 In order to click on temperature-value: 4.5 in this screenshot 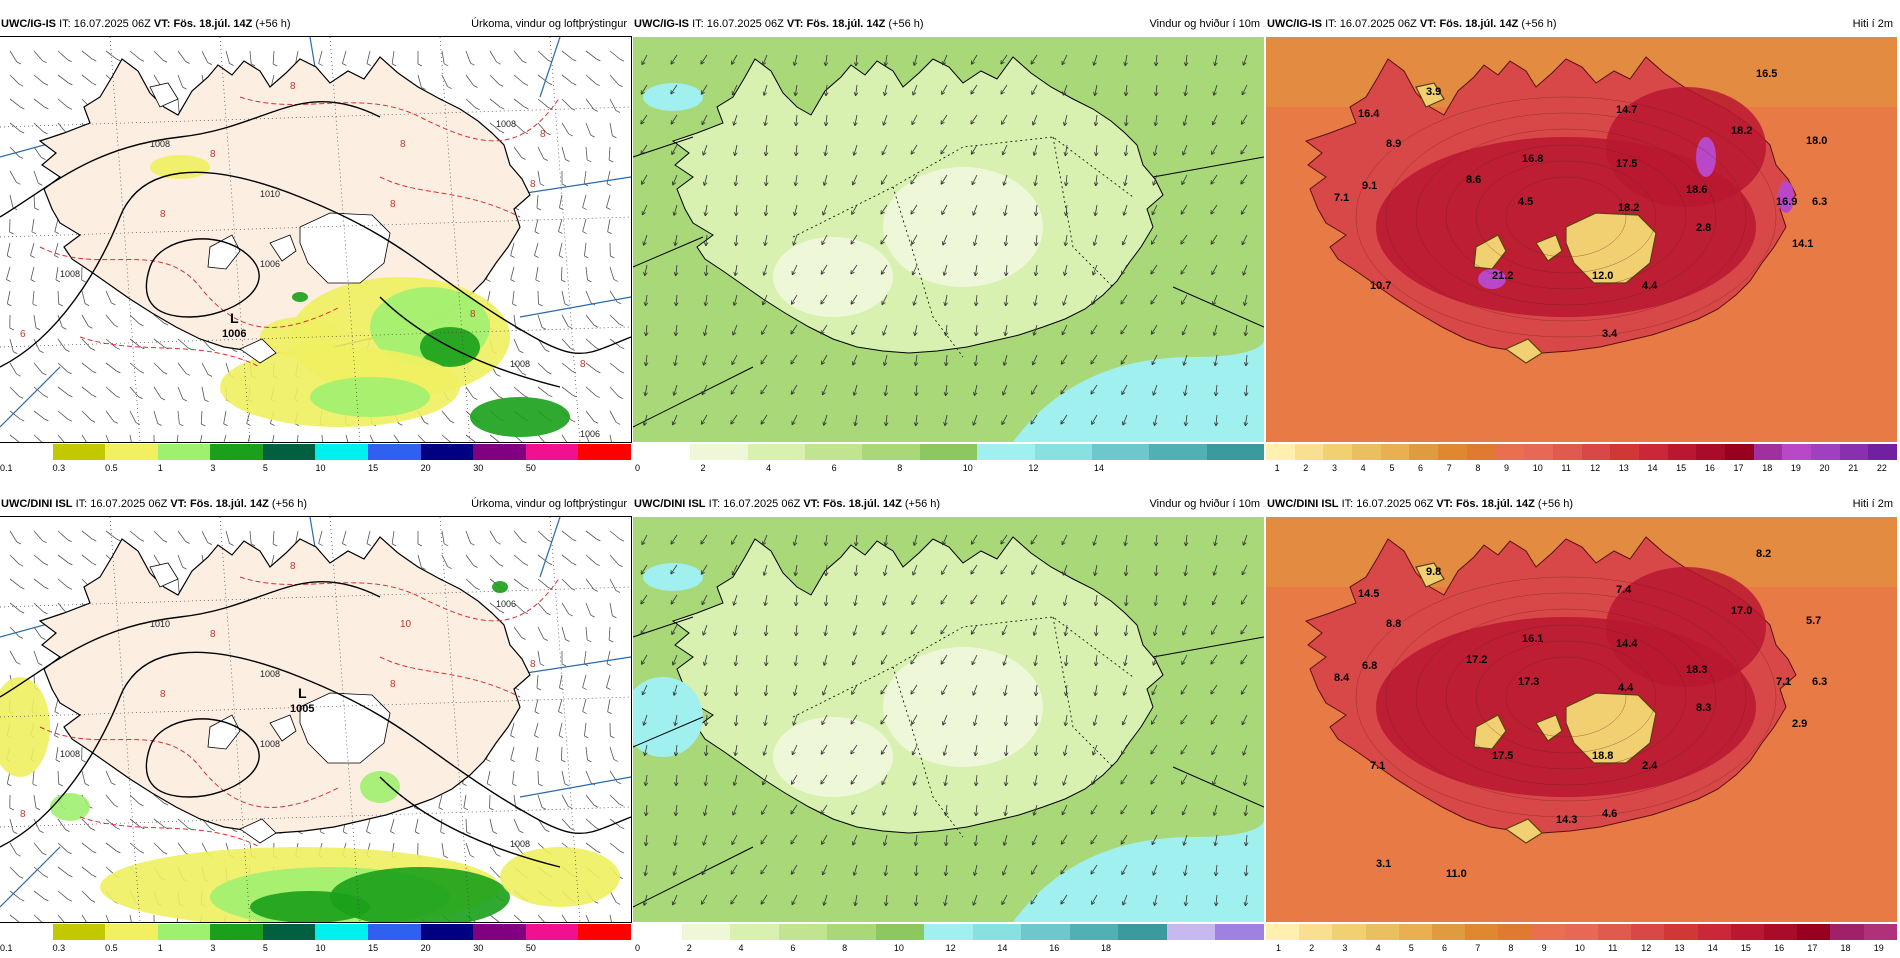, I will do `click(1525, 202)`.